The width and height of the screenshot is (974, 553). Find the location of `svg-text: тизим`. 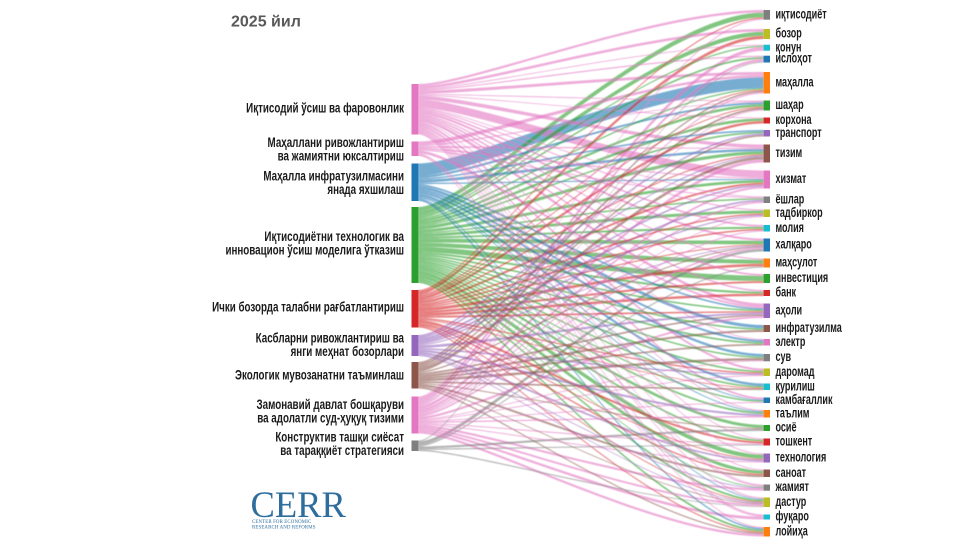

svg-text: тизим is located at coordinates (789, 152).